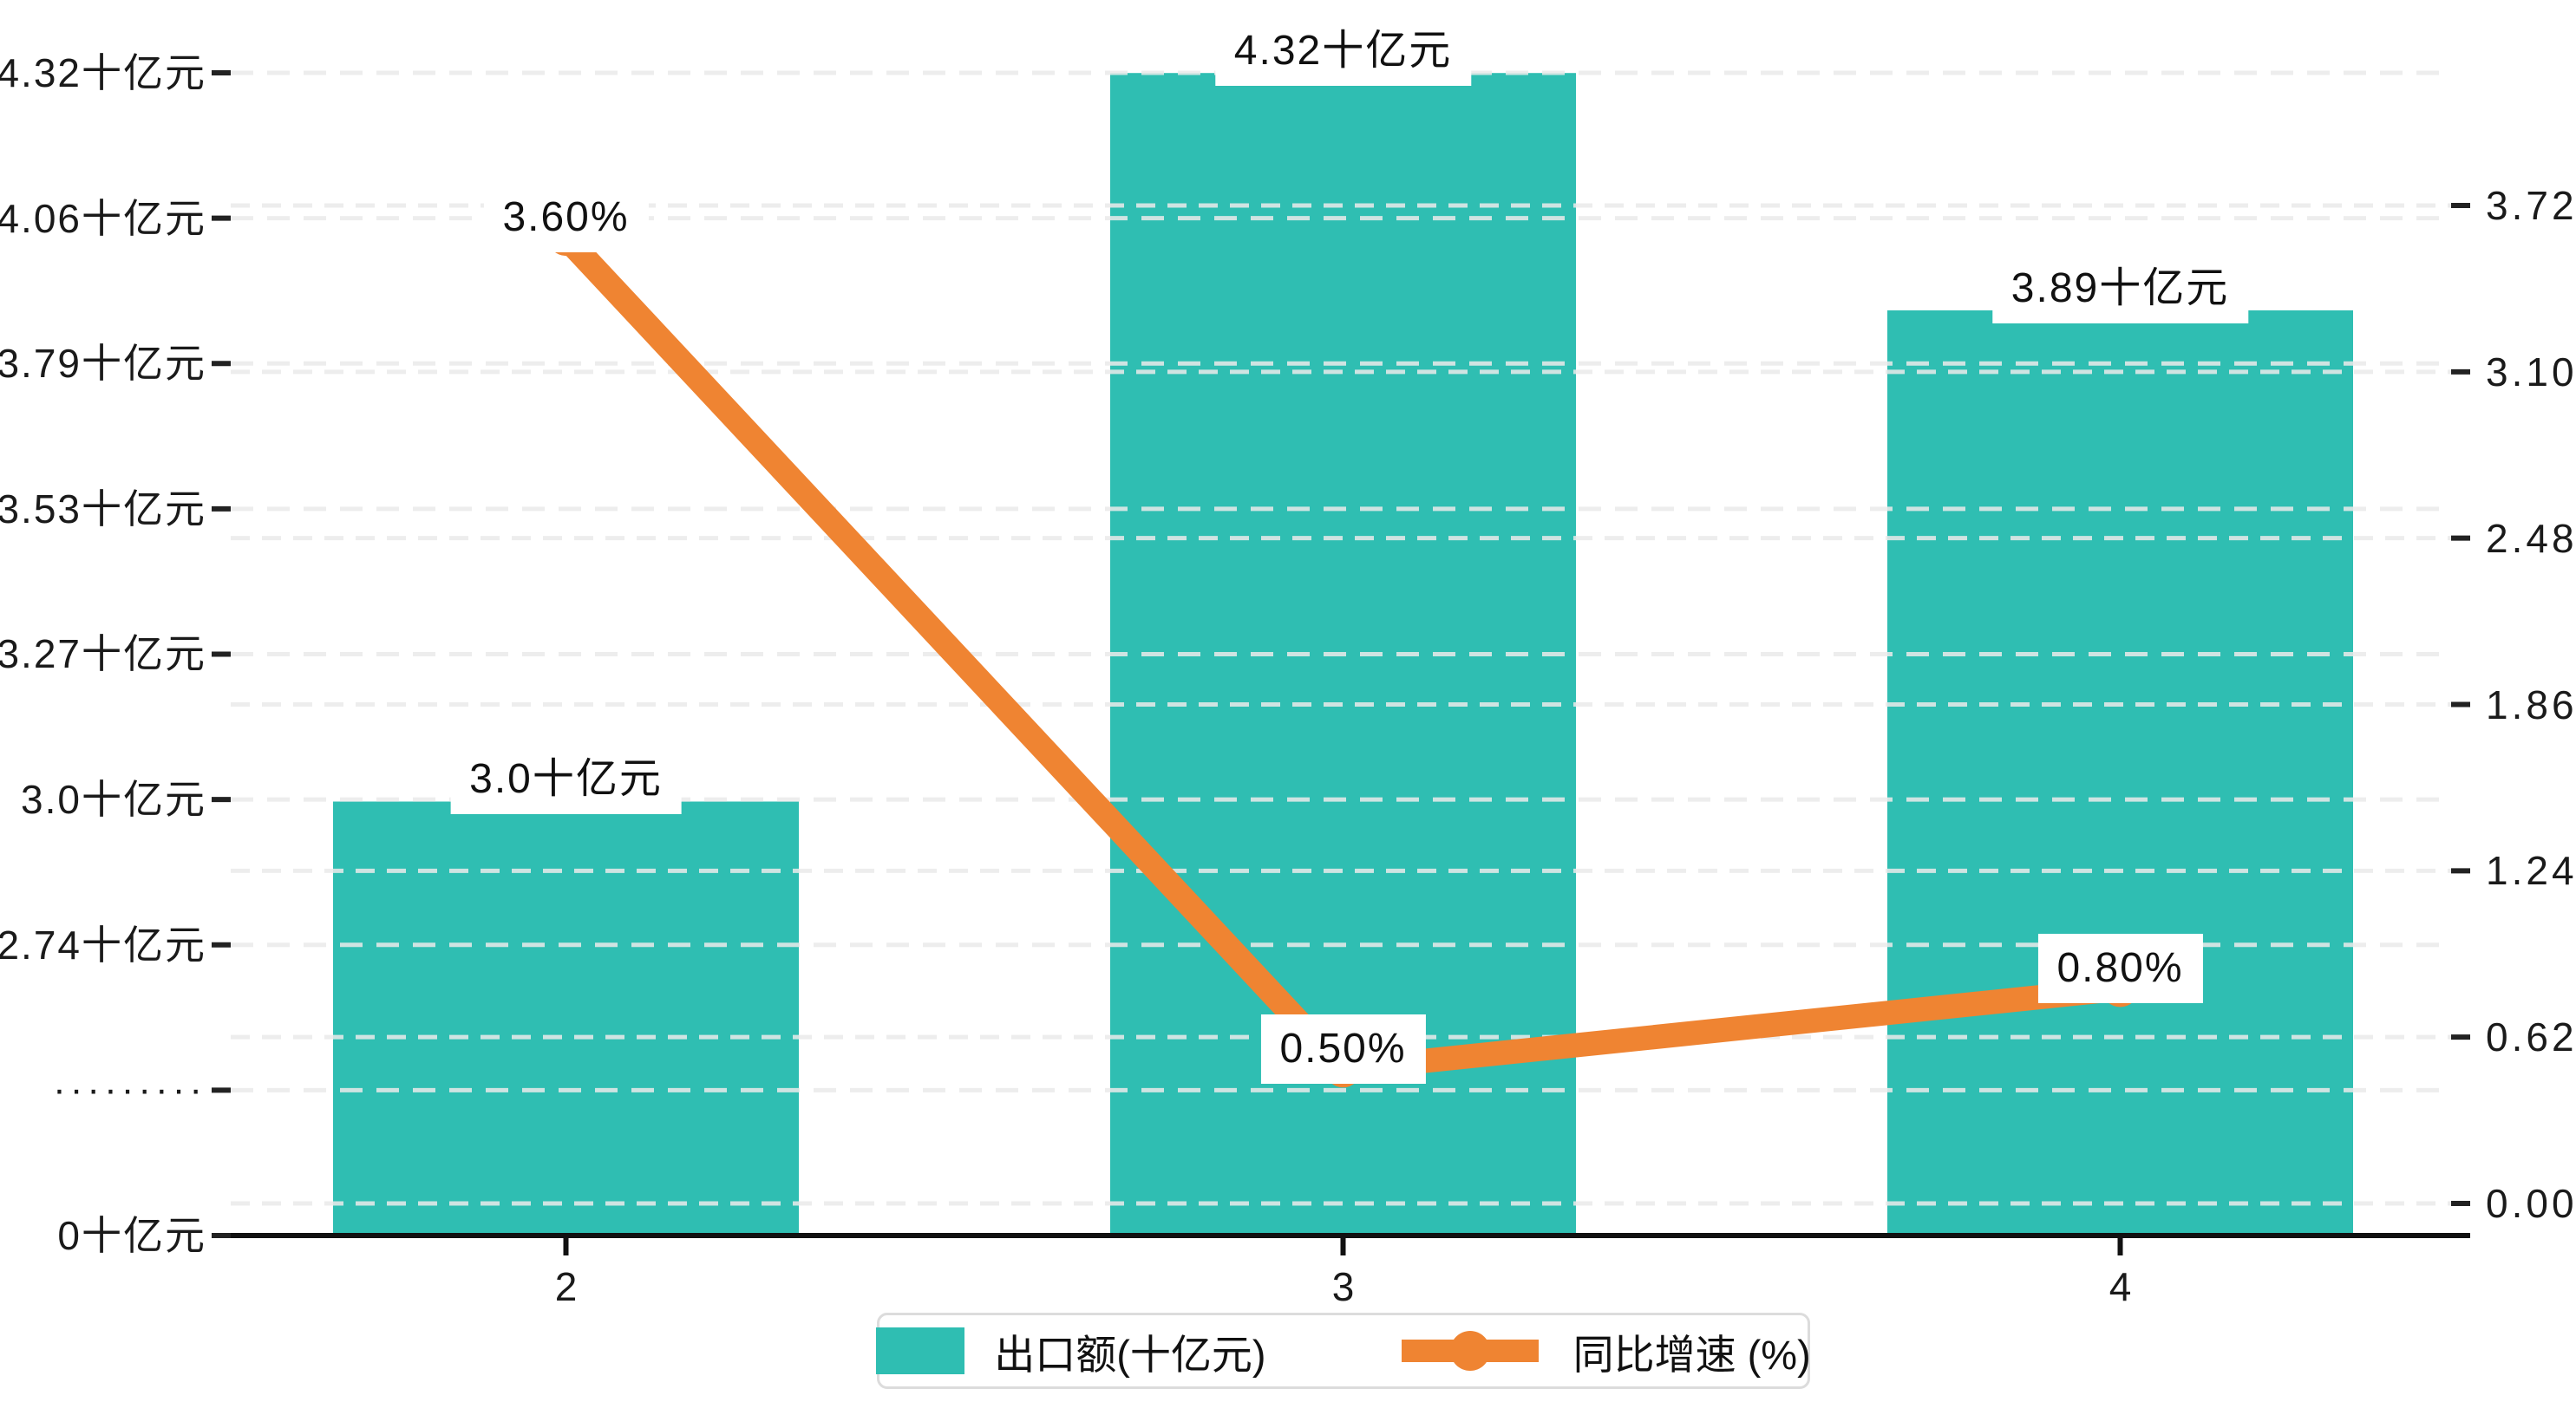 This screenshot has width=2576, height=1415. Describe the element at coordinates (1470, 1351) in the screenshot. I see `line-series-swatch-icon` at that location.